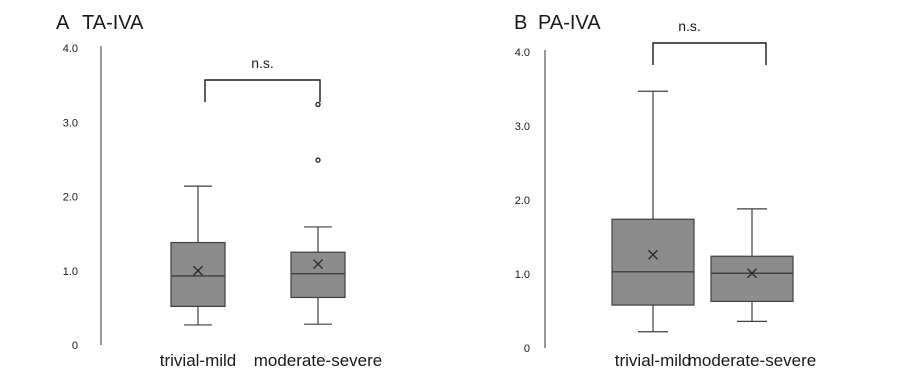 The width and height of the screenshot is (913, 373). I want to click on panel-b-label: B, so click(520, 23).